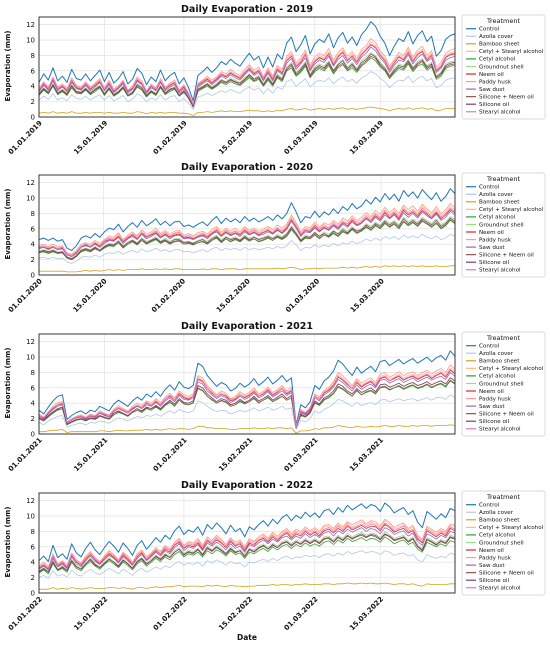  I want to click on y-tick-label: 12, so click(30, 501).